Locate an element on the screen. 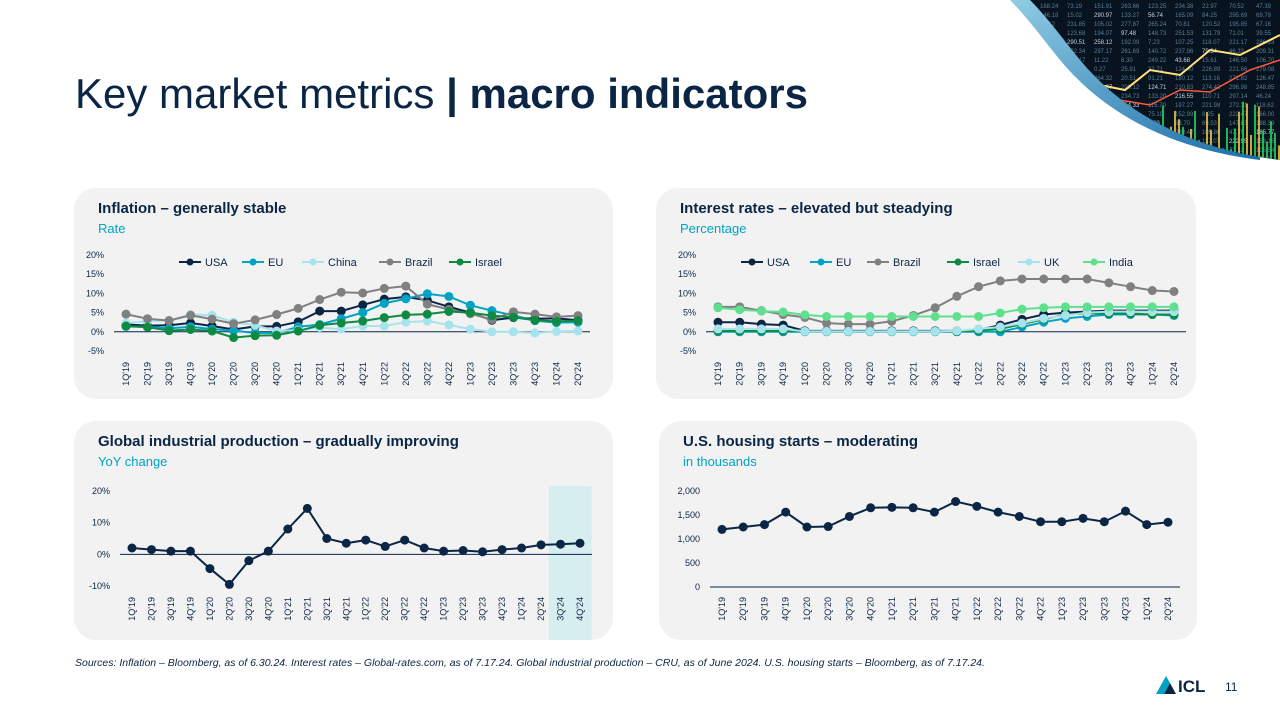  x-tick-label: 4Q'23 is located at coordinates (535, 374).